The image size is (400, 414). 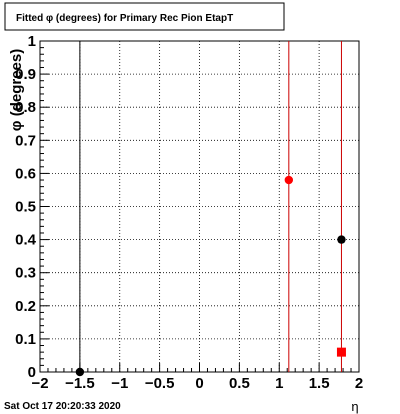 I want to click on y-tick-label: 0.4, so click(x=26, y=240).